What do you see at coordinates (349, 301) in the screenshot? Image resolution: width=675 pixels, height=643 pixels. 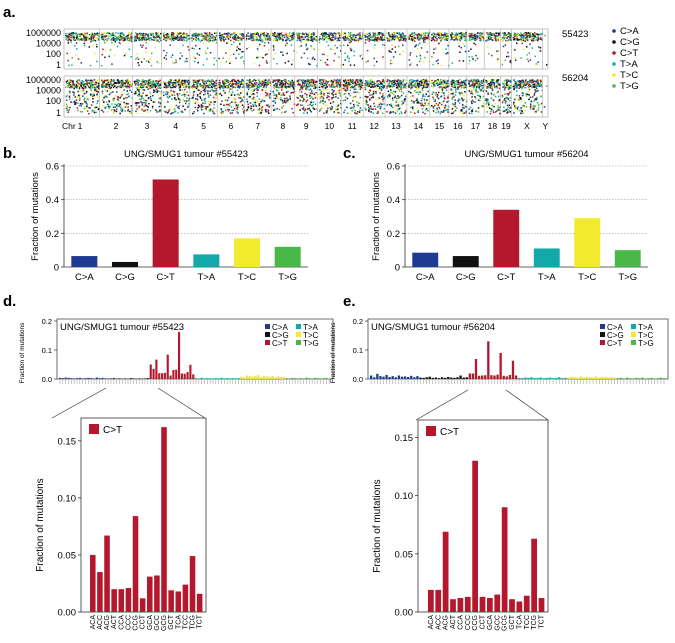 I see `panel-letter-e: e.` at bounding box center [349, 301].